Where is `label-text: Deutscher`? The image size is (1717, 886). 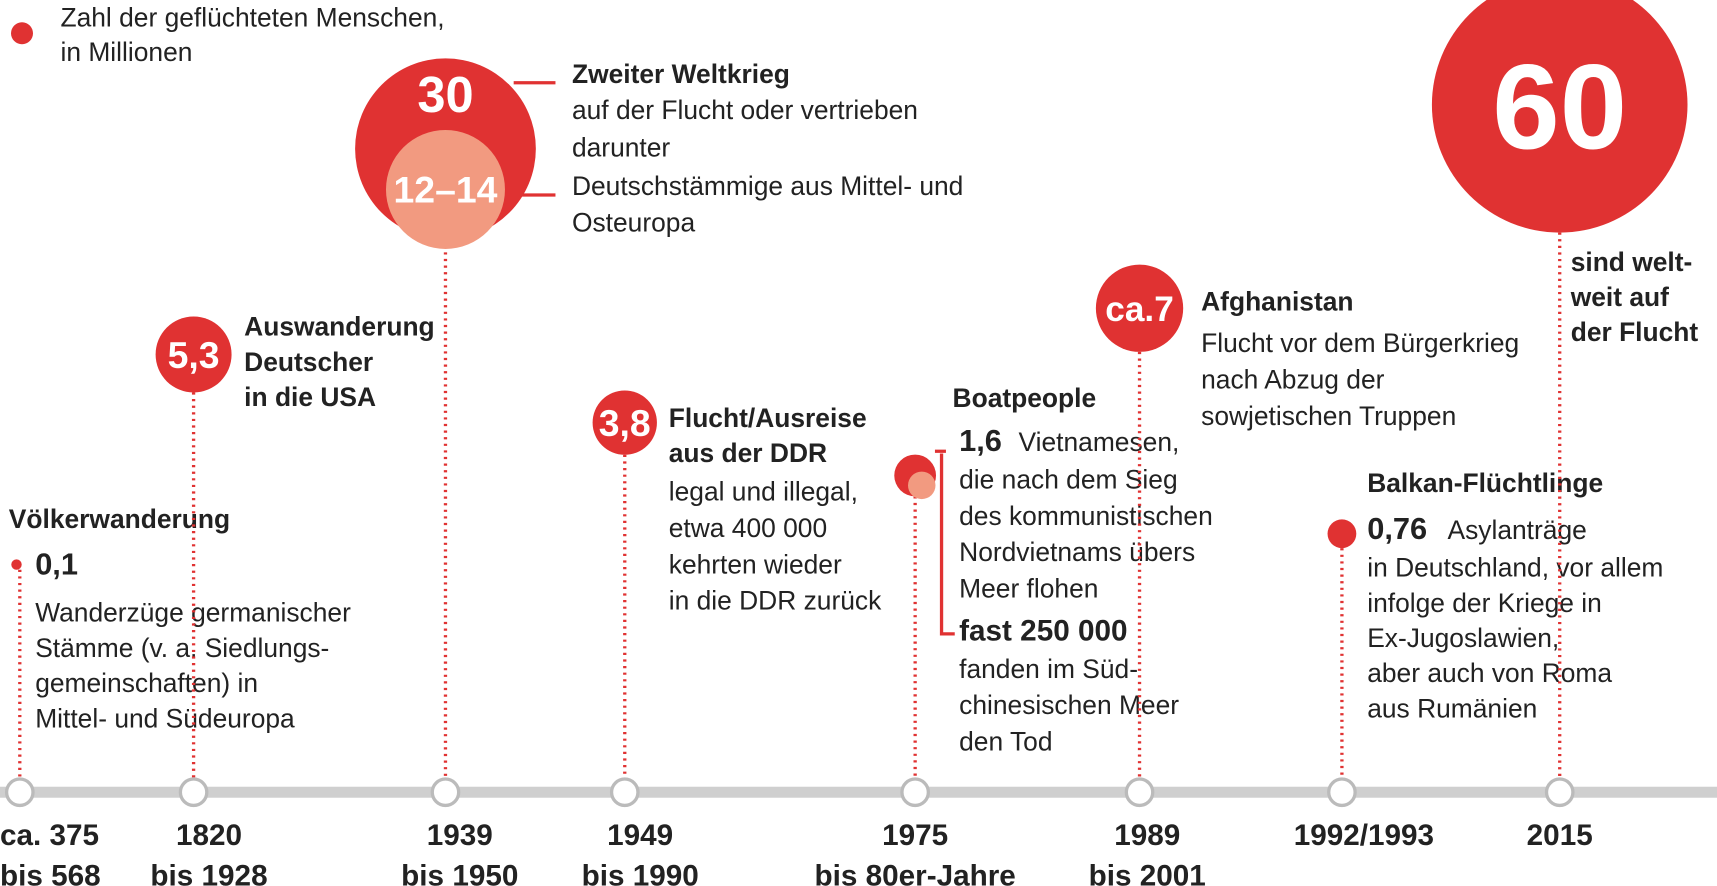
label-text: Deutscher is located at coordinates (308, 362).